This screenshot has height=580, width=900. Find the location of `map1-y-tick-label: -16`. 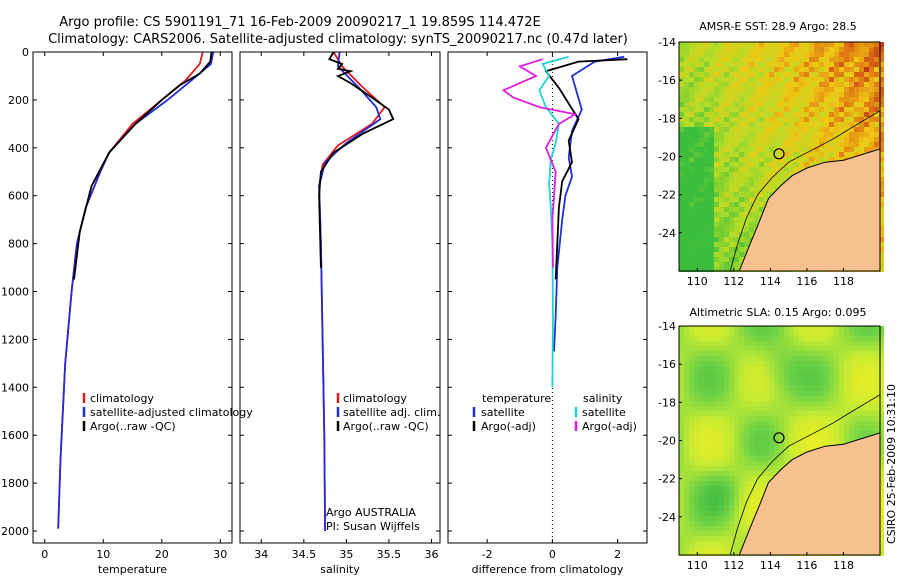

map1-y-tick-label: -16 is located at coordinates (667, 80).